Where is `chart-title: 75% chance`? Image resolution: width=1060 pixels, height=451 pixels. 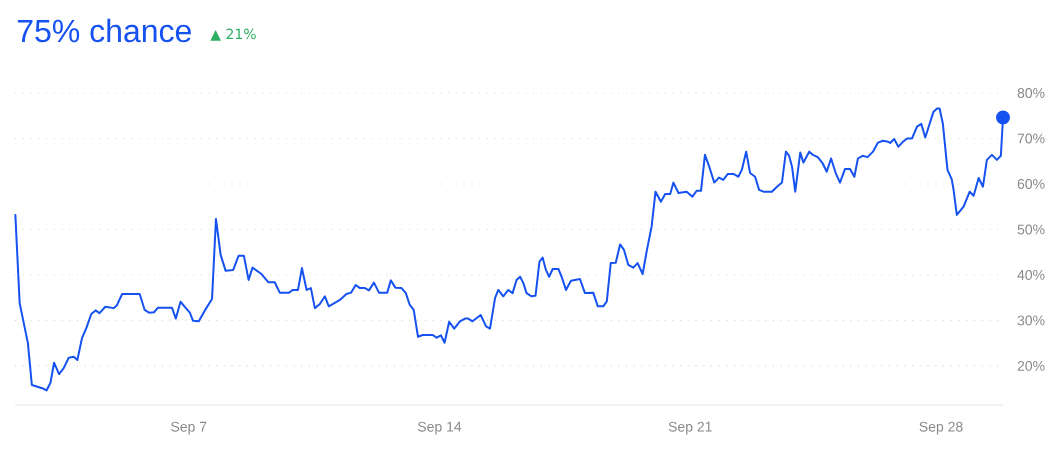 chart-title: 75% chance is located at coordinates (104, 30).